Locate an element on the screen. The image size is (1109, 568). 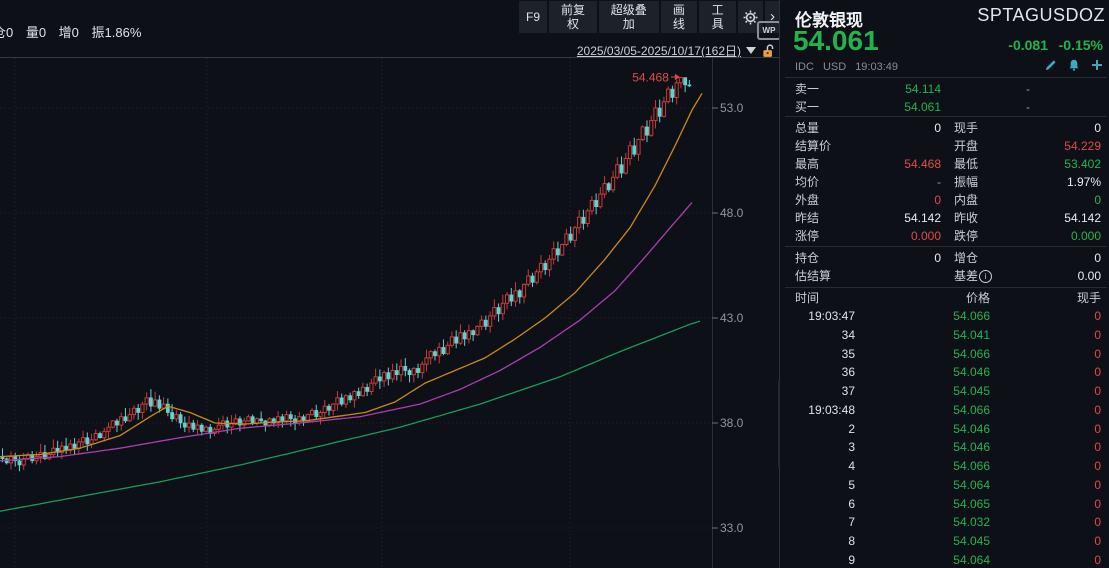
tape-row: 35 54.066 0 is located at coordinates (971, 353).